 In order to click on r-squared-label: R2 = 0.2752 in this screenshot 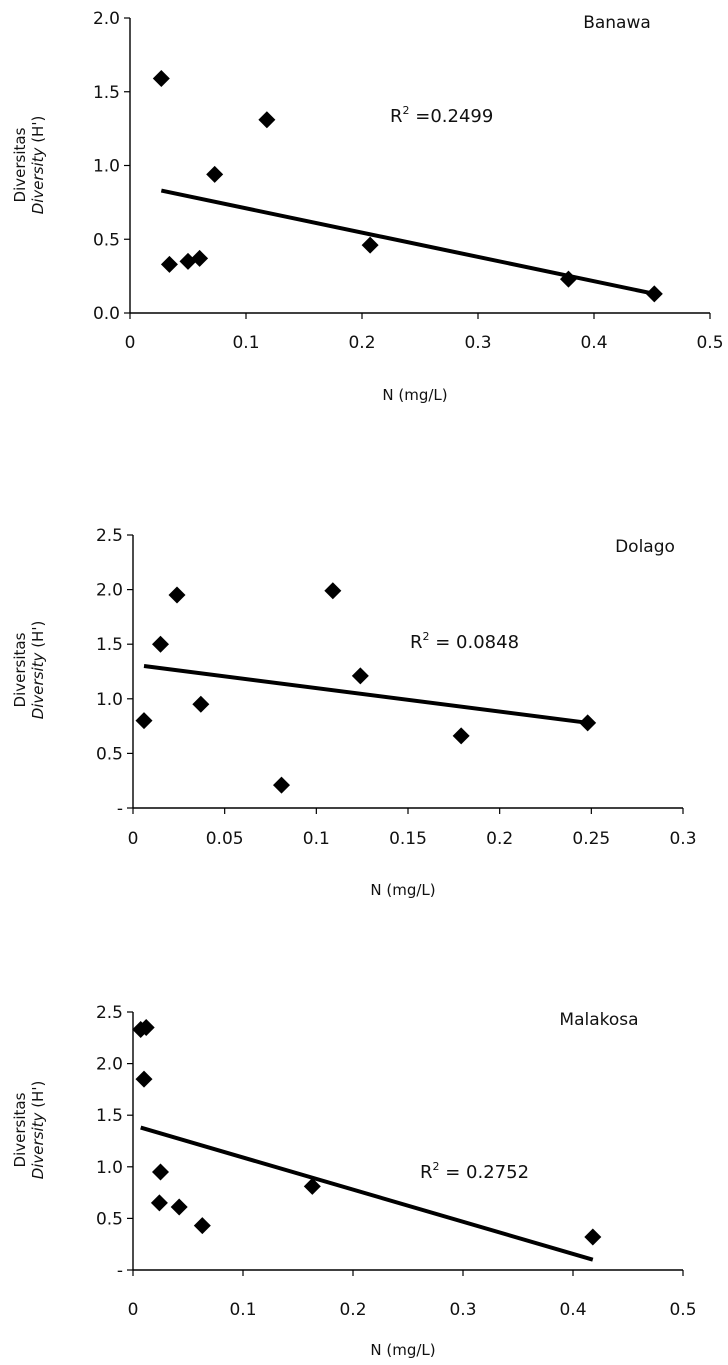, I will do `click(474, 1171)`.